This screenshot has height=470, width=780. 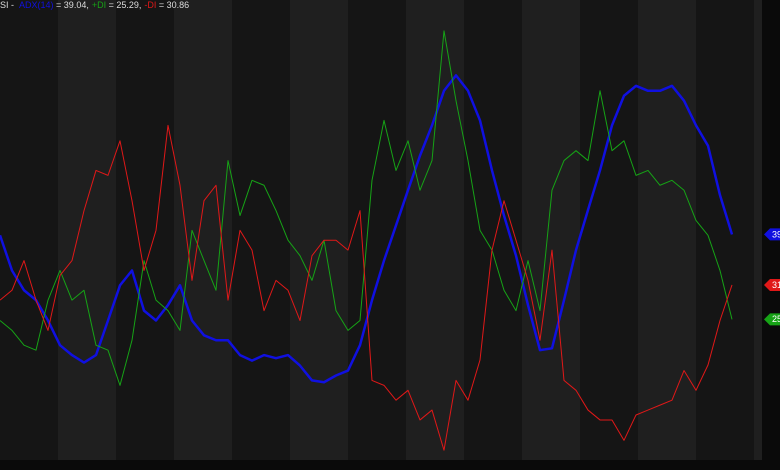 I want to click on legend-name: +DI, so click(x=99, y=5).